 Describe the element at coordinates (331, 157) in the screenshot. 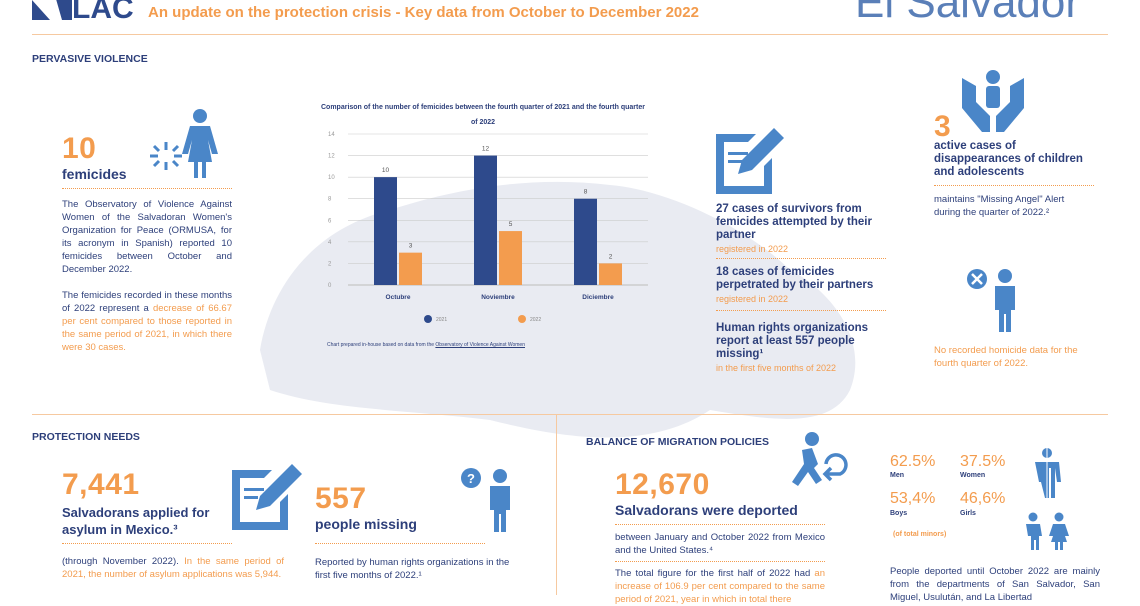

I see `y-tick-label: 12` at that location.